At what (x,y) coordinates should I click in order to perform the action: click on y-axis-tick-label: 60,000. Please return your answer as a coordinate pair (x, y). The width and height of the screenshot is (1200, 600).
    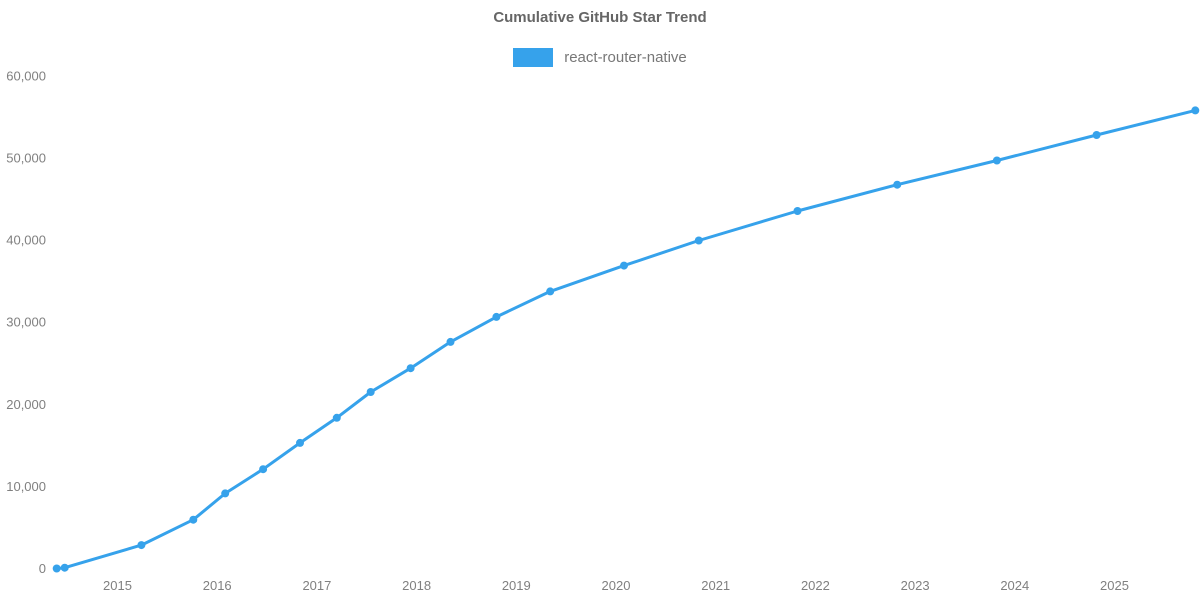
    Looking at the image, I should click on (26, 75).